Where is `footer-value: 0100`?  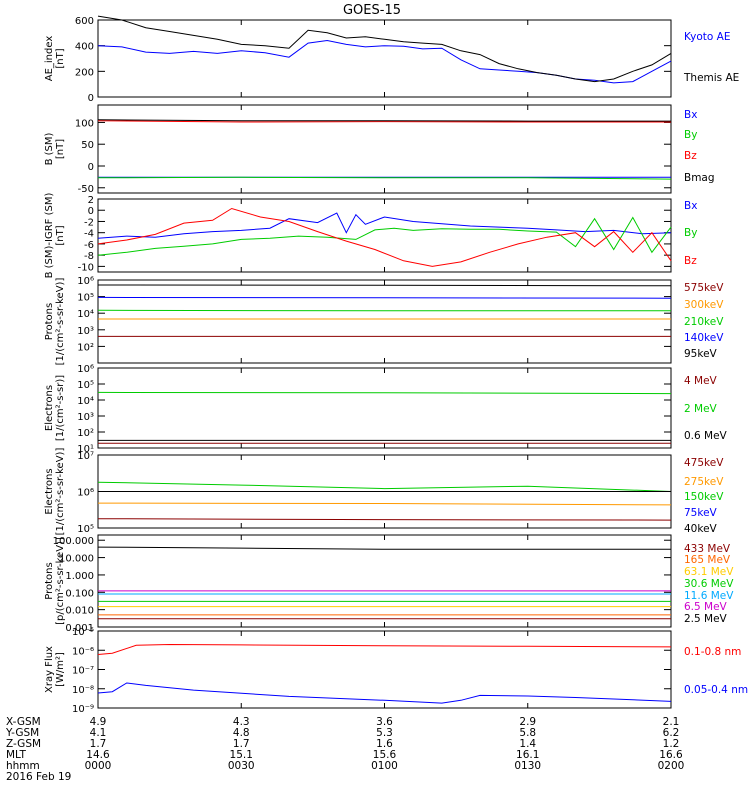
footer-value: 0100 is located at coordinates (384, 766).